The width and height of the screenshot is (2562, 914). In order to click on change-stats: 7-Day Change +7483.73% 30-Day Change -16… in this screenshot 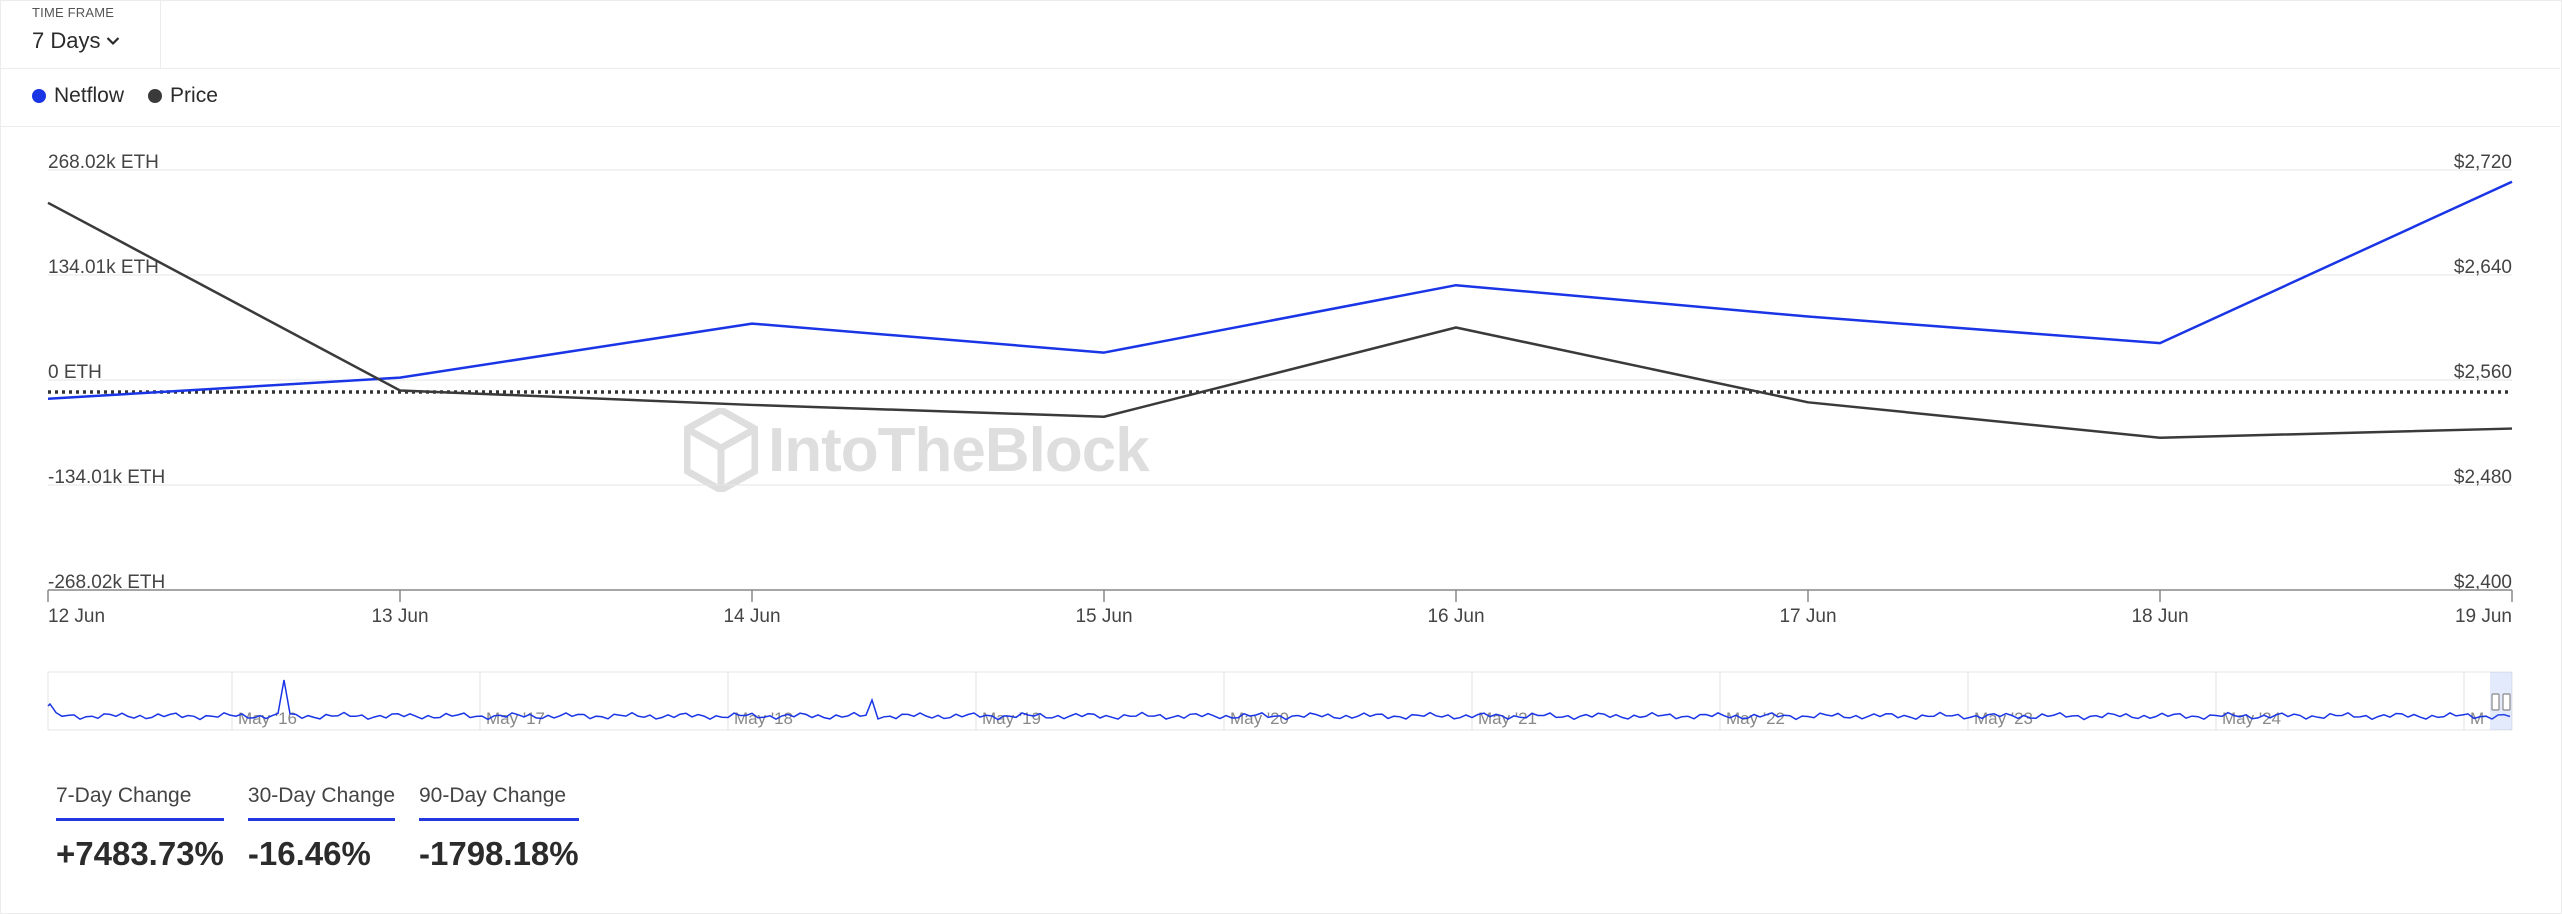, I will do `click(317, 828)`.